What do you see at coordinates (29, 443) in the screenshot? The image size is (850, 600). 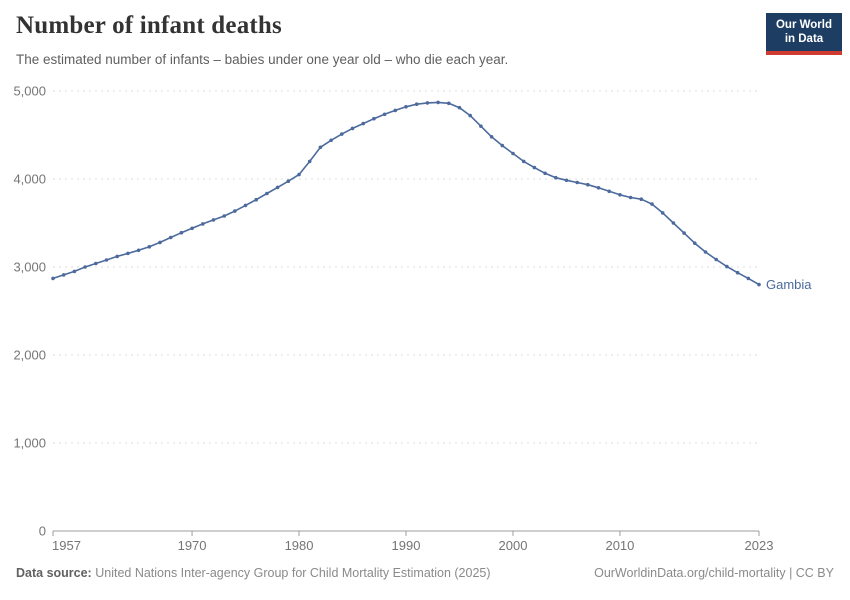 I see `y-tick-label: 1,000` at bounding box center [29, 443].